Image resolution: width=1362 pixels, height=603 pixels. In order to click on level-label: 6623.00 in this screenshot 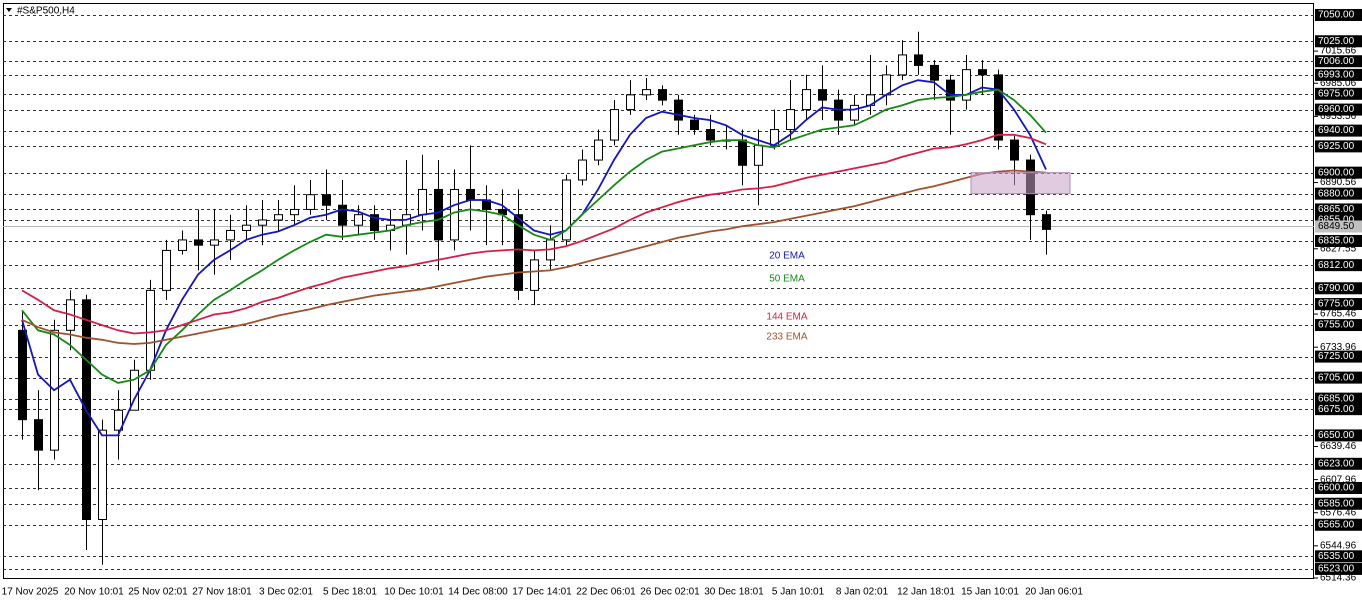, I will do `click(1336, 463)`.